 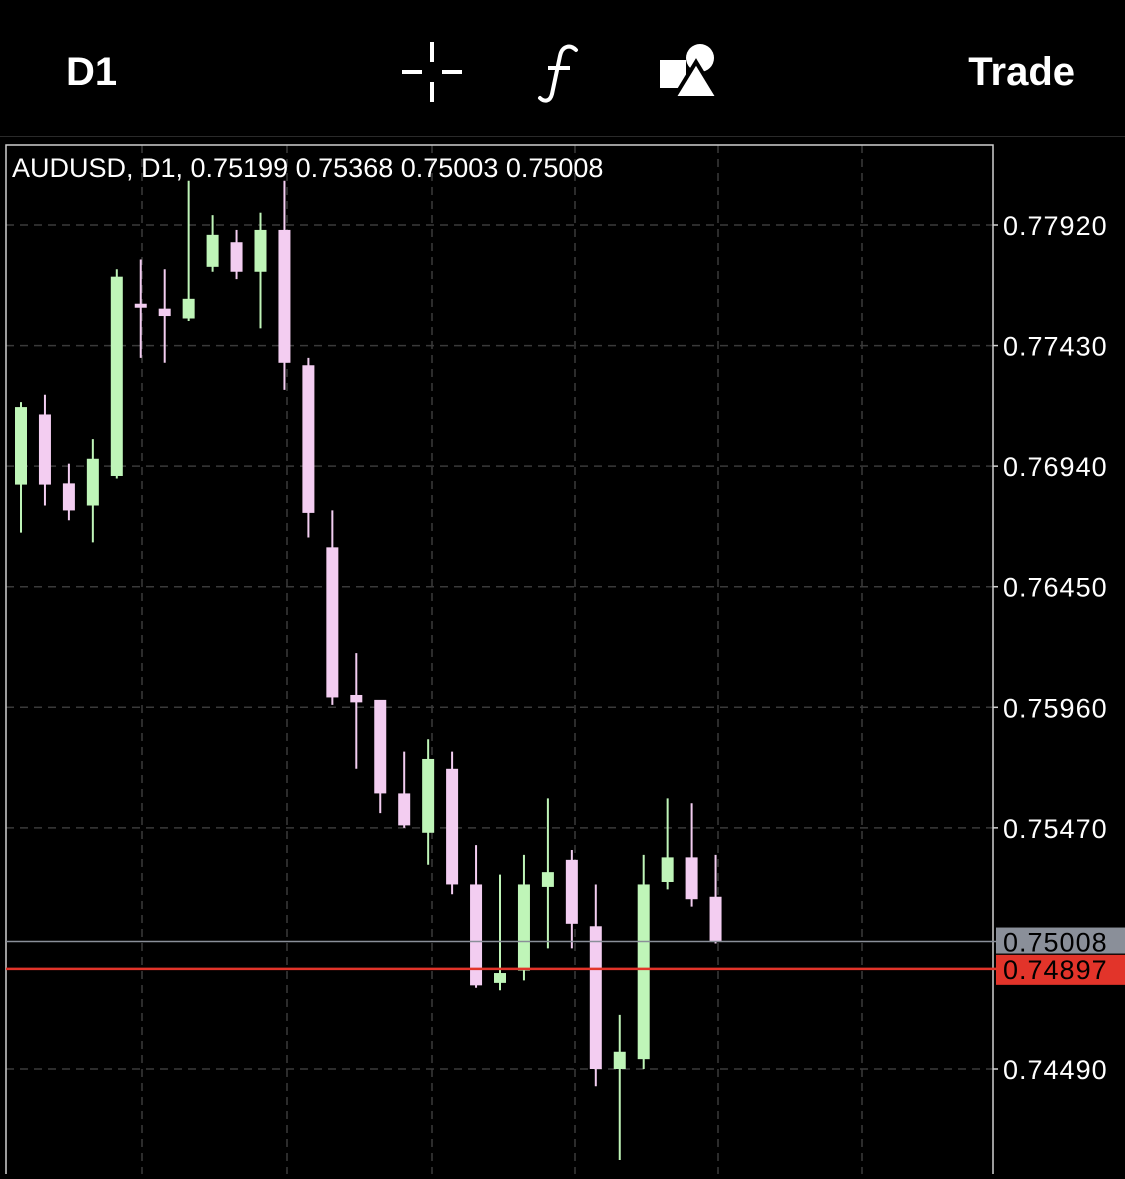 I want to click on axis-label-0: 0.77920, so click(x=1055, y=226).